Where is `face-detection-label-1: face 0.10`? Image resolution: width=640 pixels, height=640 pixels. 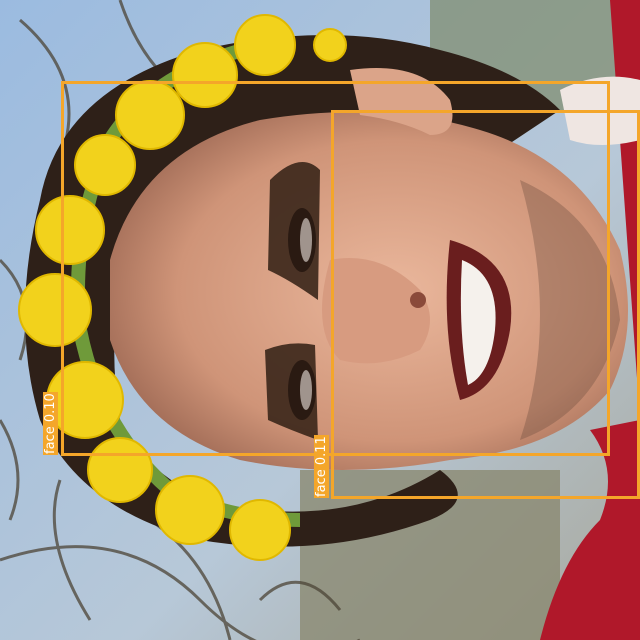
face-detection-label-1: face 0.10 is located at coordinates (50, 423).